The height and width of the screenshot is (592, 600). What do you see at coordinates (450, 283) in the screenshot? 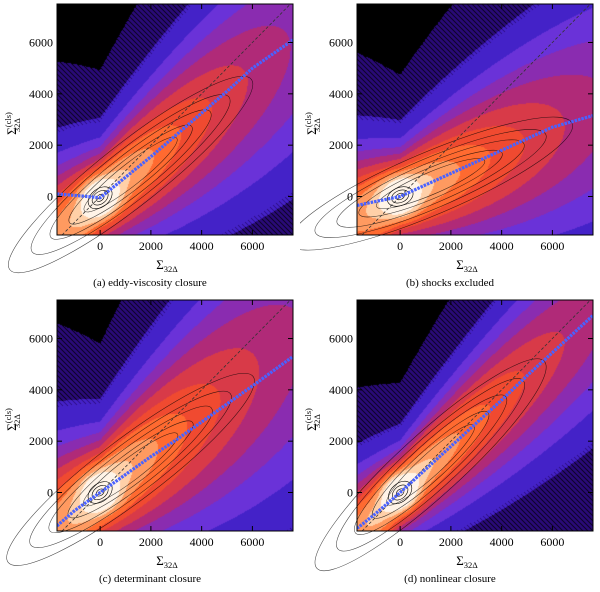
I see `caption-b: (b) shocks excluded` at bounding box center [450, 283].